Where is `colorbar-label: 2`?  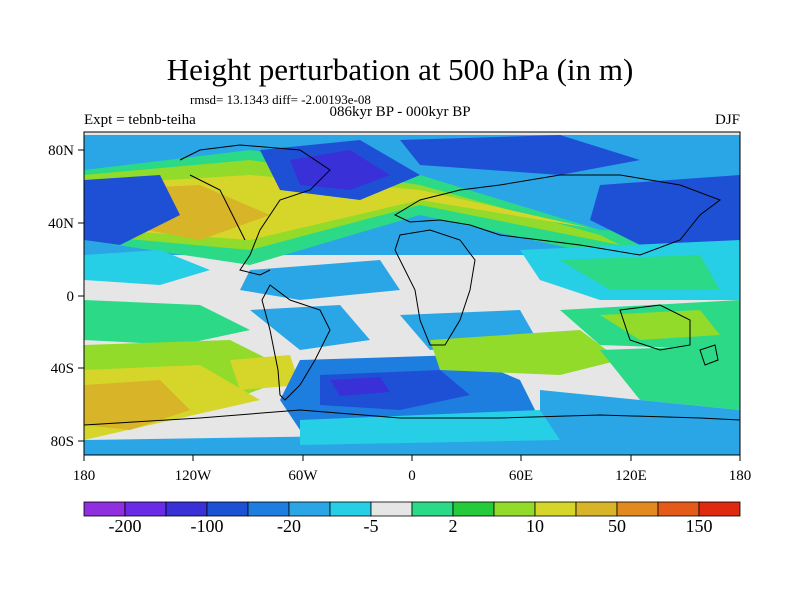
colorbar-label: 2 is located at coordinates (453, 526).